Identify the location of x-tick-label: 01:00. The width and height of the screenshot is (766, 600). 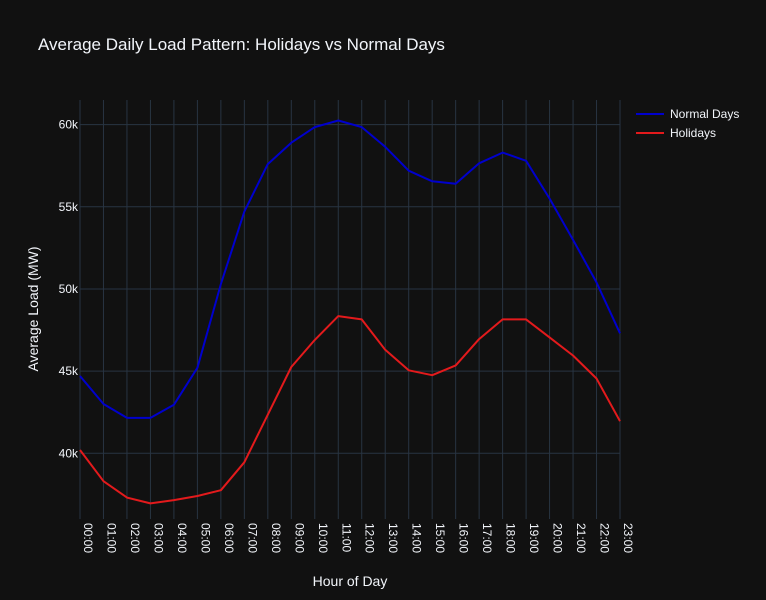
(111, 538).